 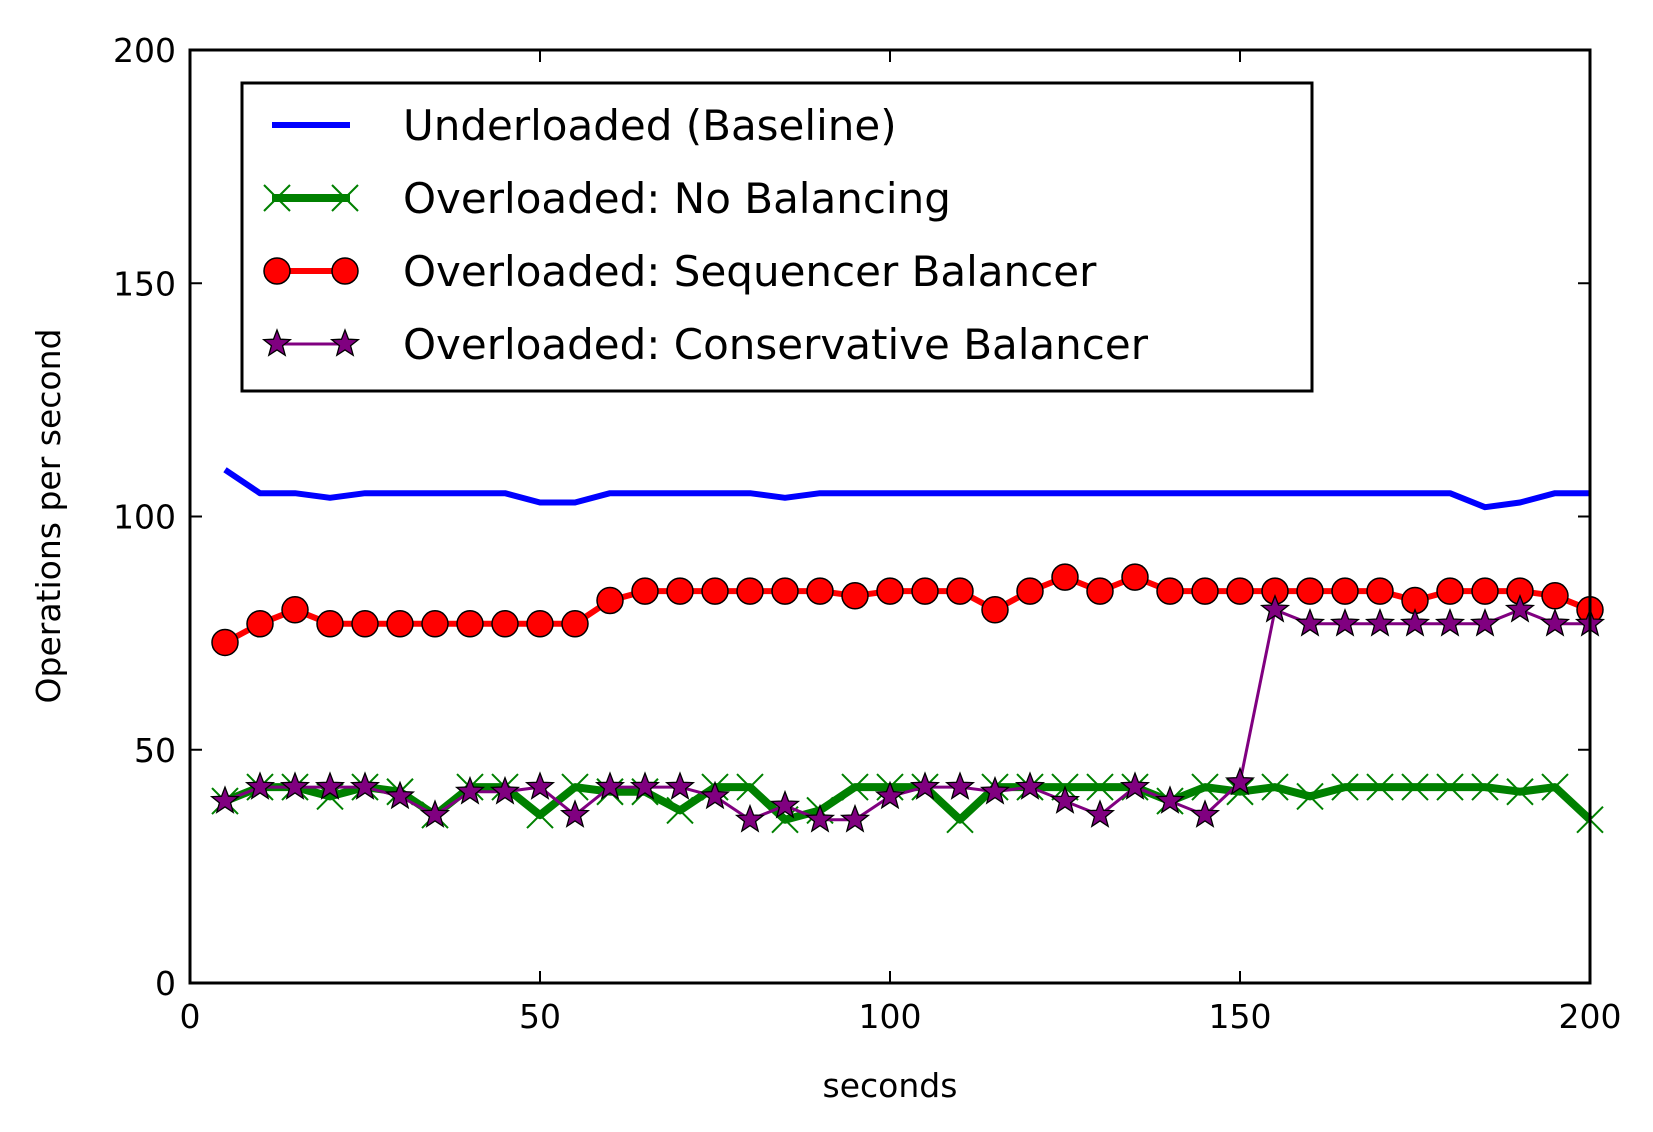 What do you see at coordinates (144, 50) in the screenshot?
I see `y-tick-label: 200` at bounding box center [144, 50].